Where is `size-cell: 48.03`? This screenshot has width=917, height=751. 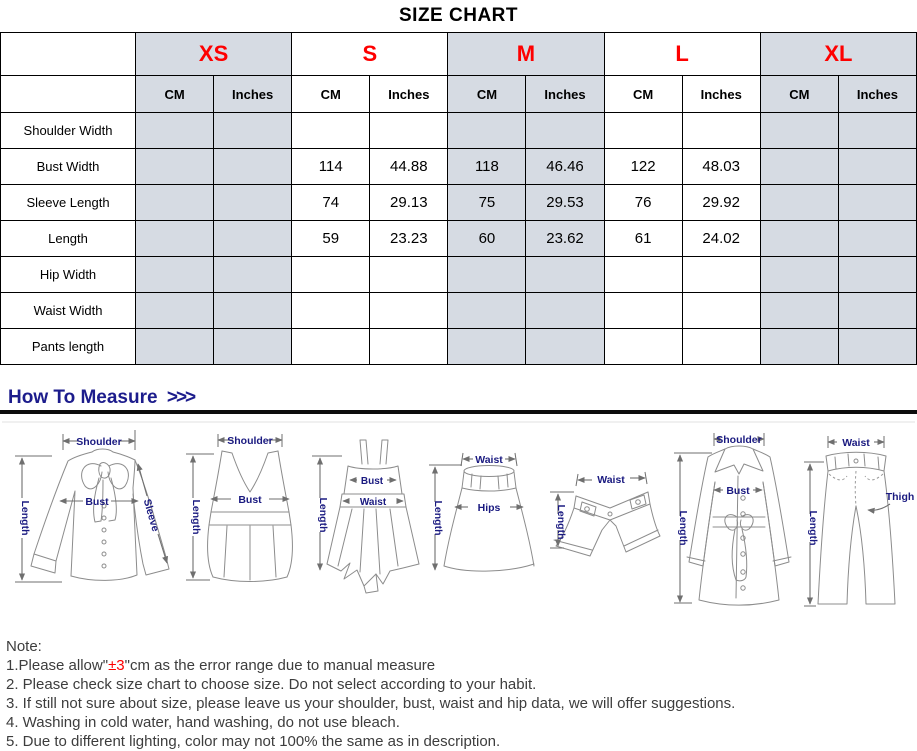 size-cell: 48.03 is located at coordinates (721, 166).